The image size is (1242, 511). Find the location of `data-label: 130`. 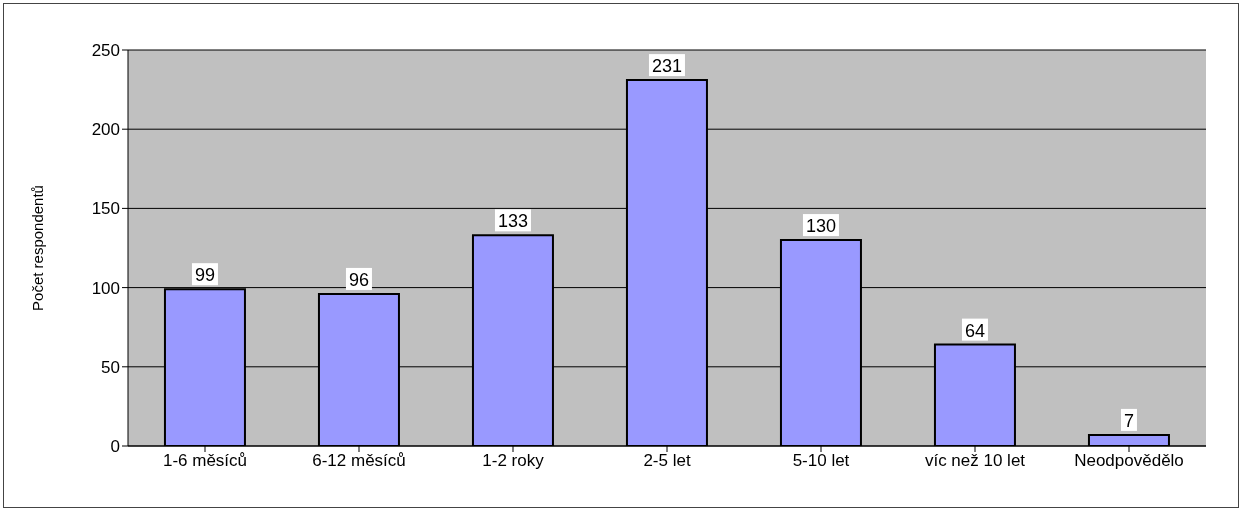

data-label: 130 is located at coordinates (820, 226).